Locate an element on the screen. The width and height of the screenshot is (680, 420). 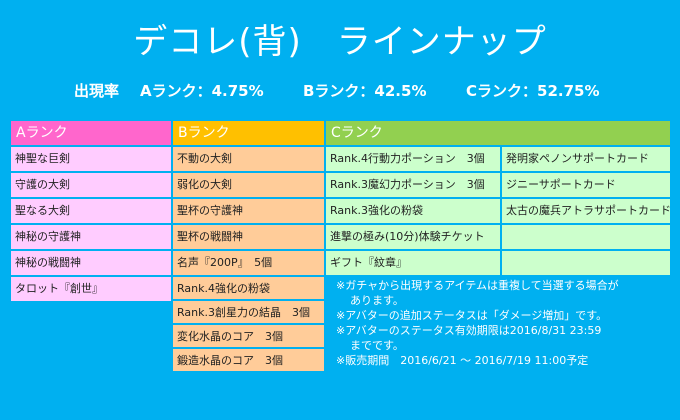
header-rank-b: Bランク is located at coordinates (248, 133).